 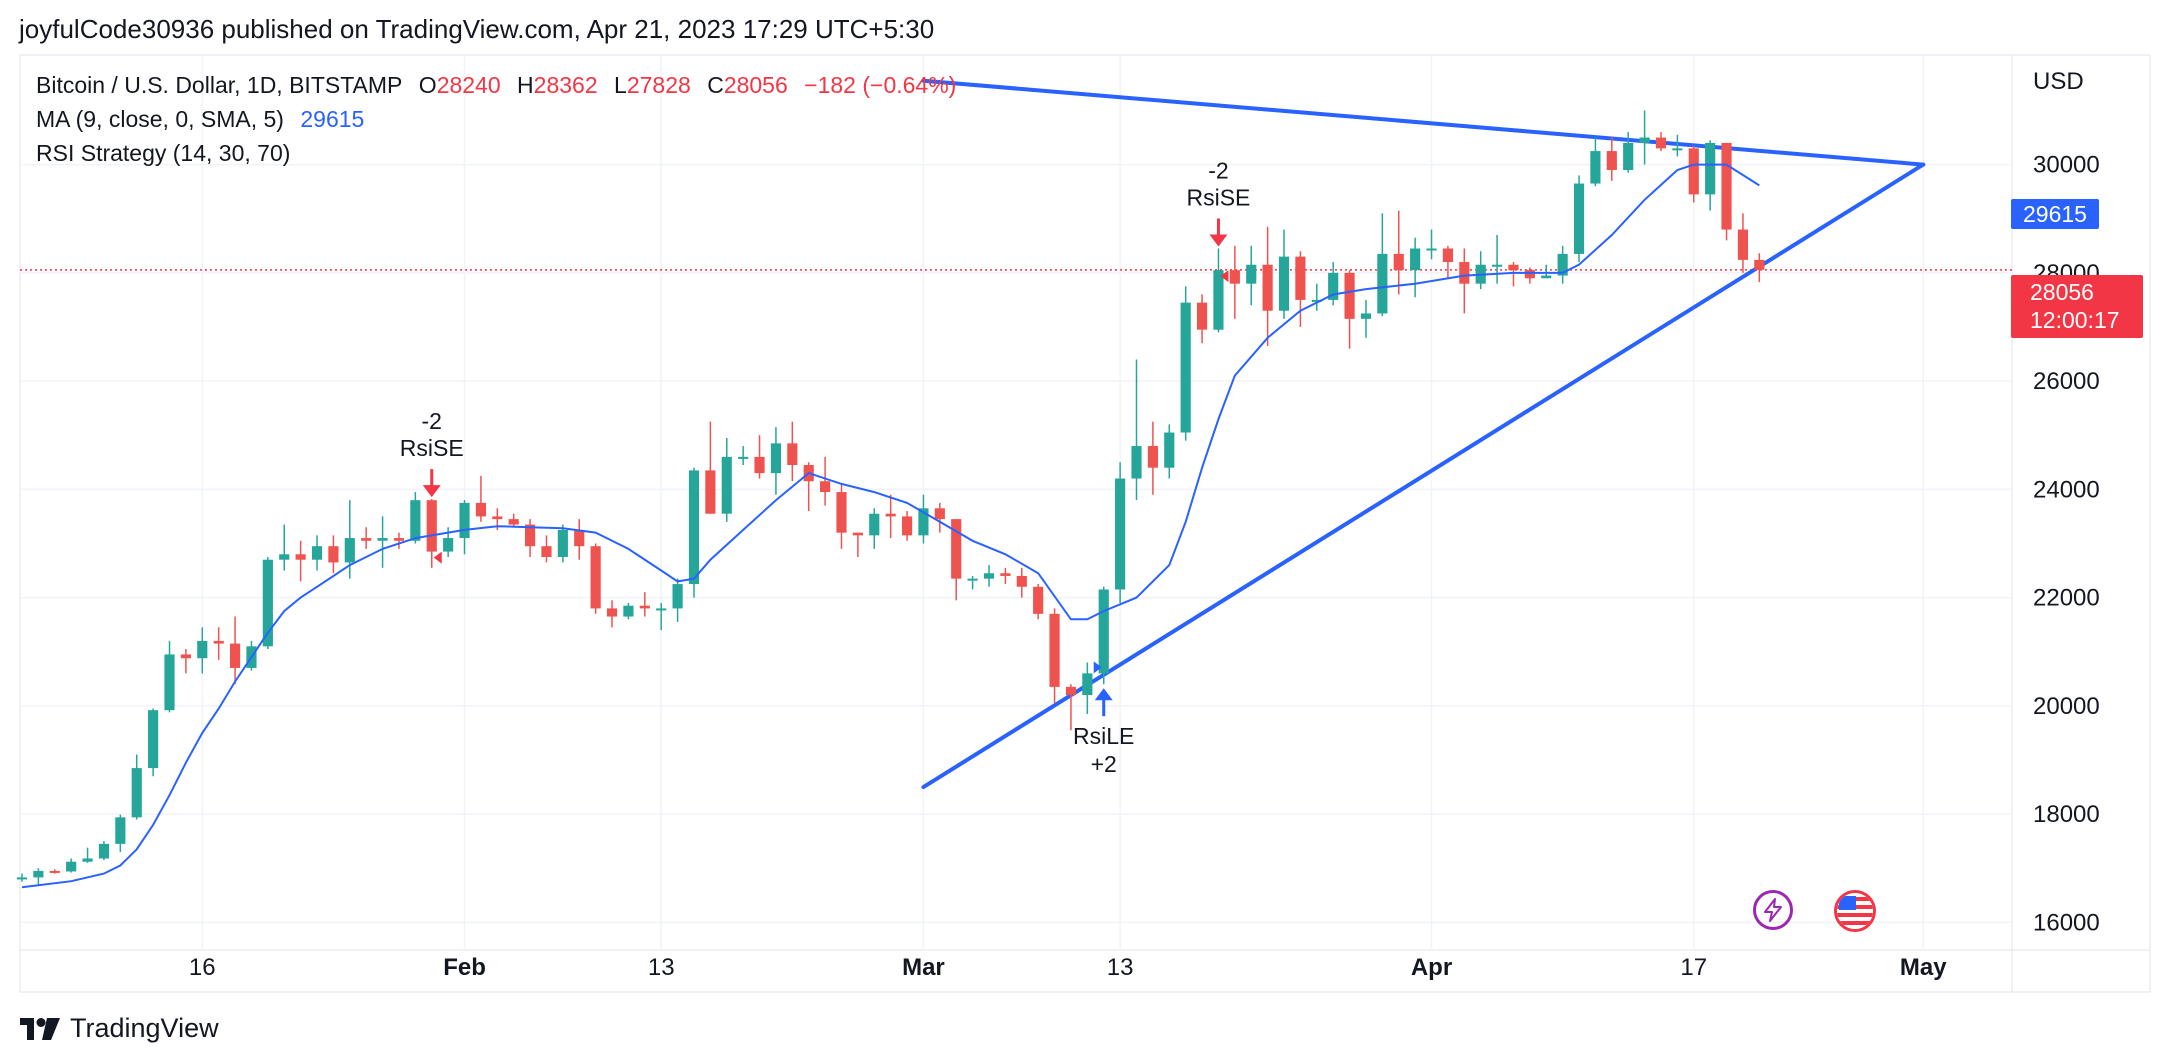 What do you see at coordinates (1103, 736) in the screenshot?
I see `long-signal-label: RsiLE` at bounding box center [1103, 736].